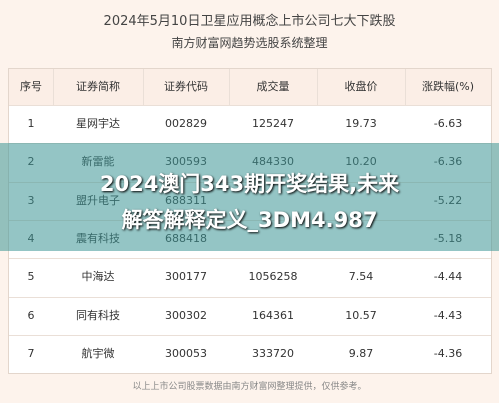 The image size is (499, 403). I want to click on cell: 9.87, so click(361, 353).